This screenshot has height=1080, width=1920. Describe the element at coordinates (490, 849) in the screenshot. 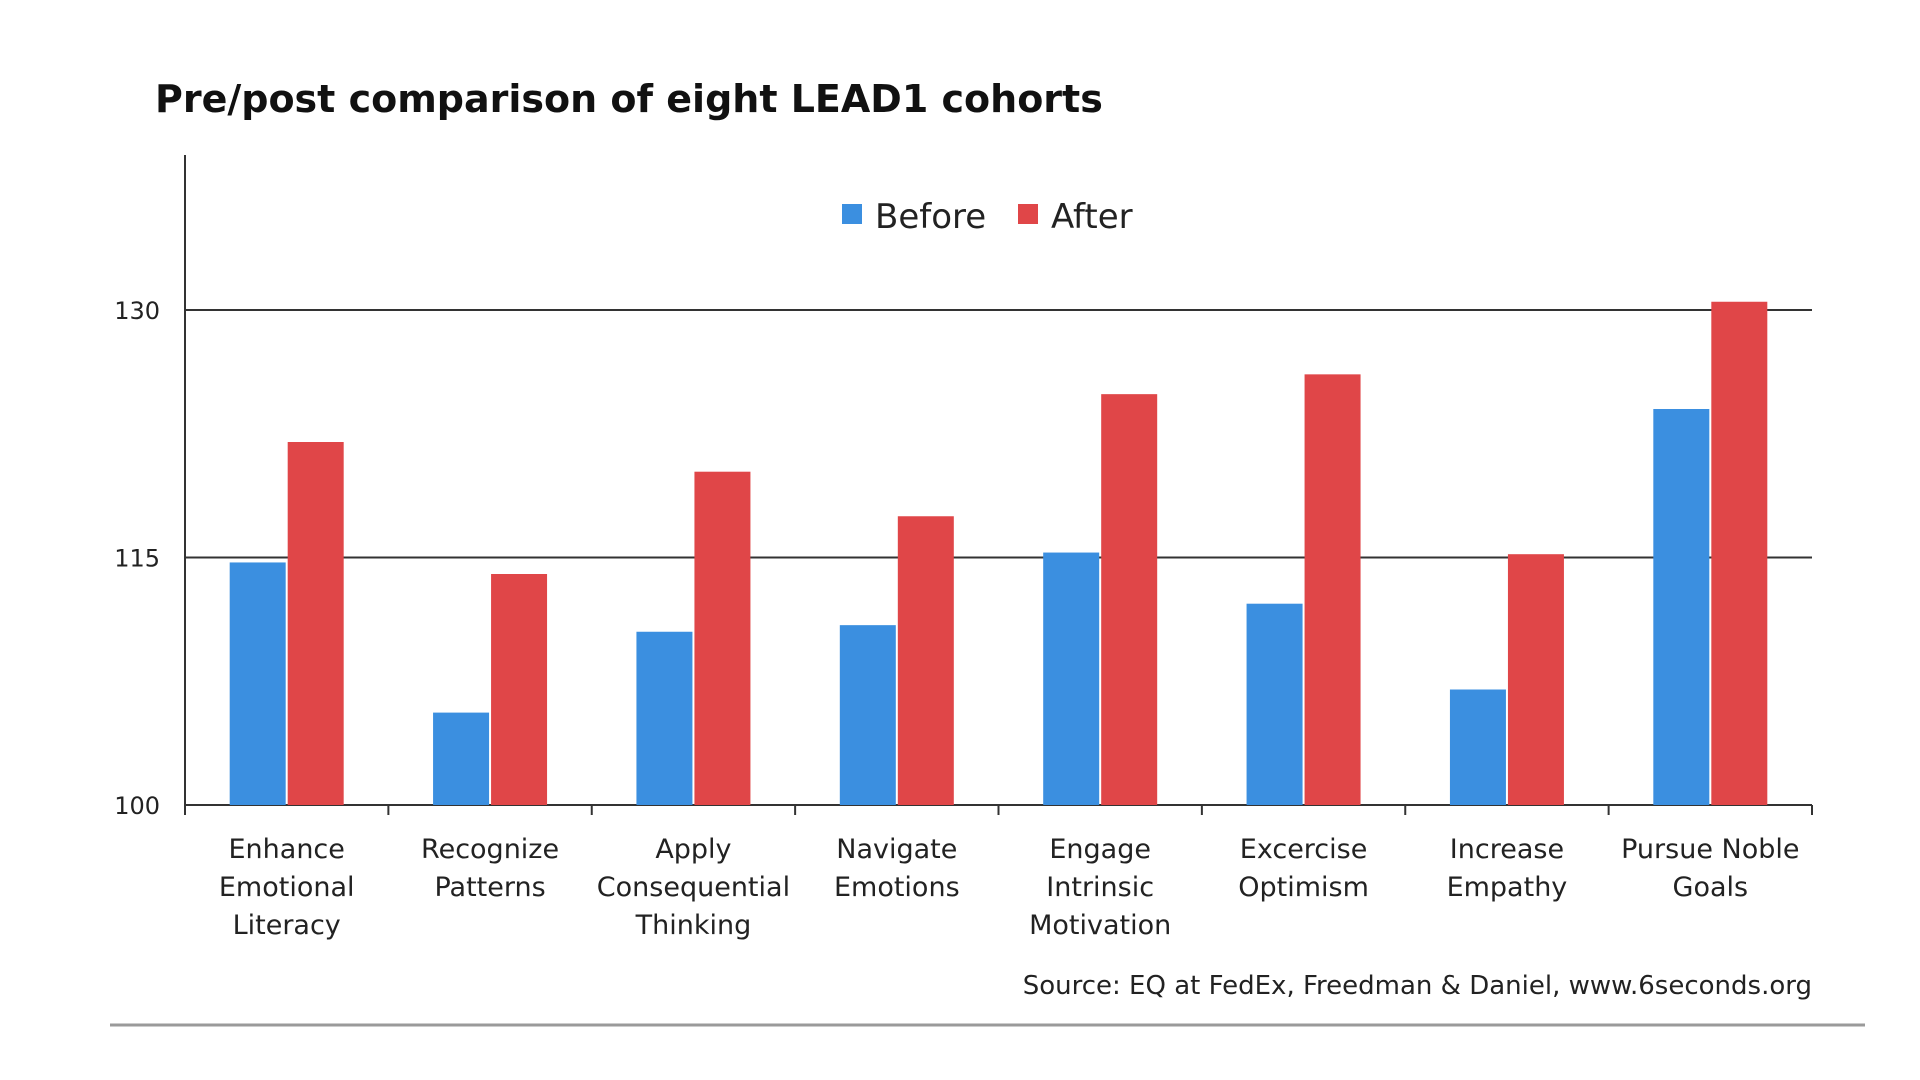

I see `x-tick-label-line: Recognize` at that location.